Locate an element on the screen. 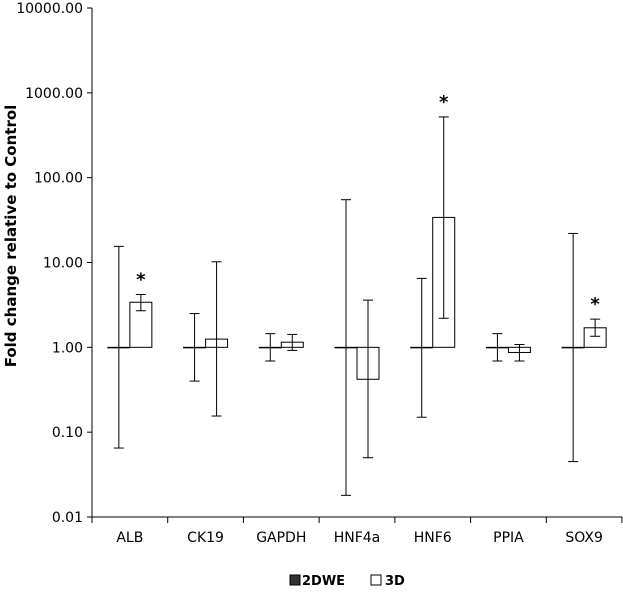 The image size is (623, 593). y-tick-label: 10000.00 is located at coordinates (49, 9).